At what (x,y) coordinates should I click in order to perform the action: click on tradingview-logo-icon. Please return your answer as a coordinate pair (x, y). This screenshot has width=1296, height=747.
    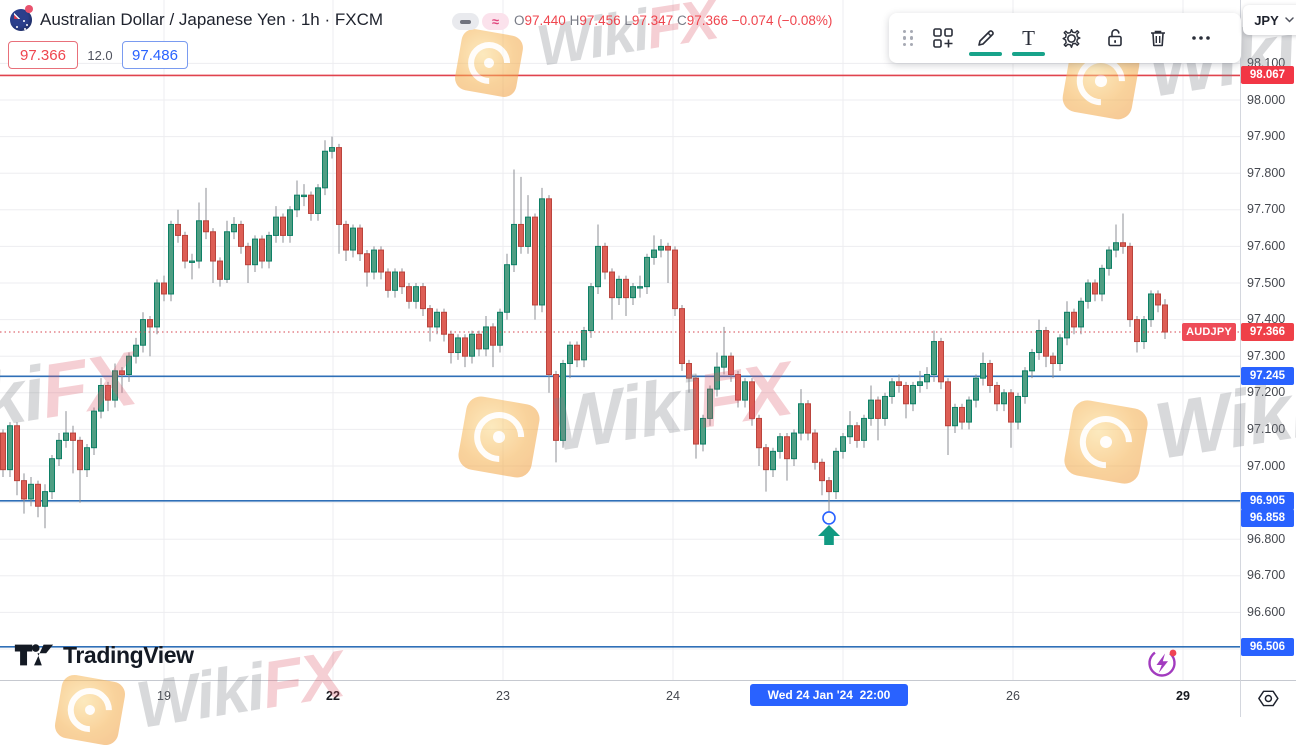
    Looking at the image, I should click on (34, 655).